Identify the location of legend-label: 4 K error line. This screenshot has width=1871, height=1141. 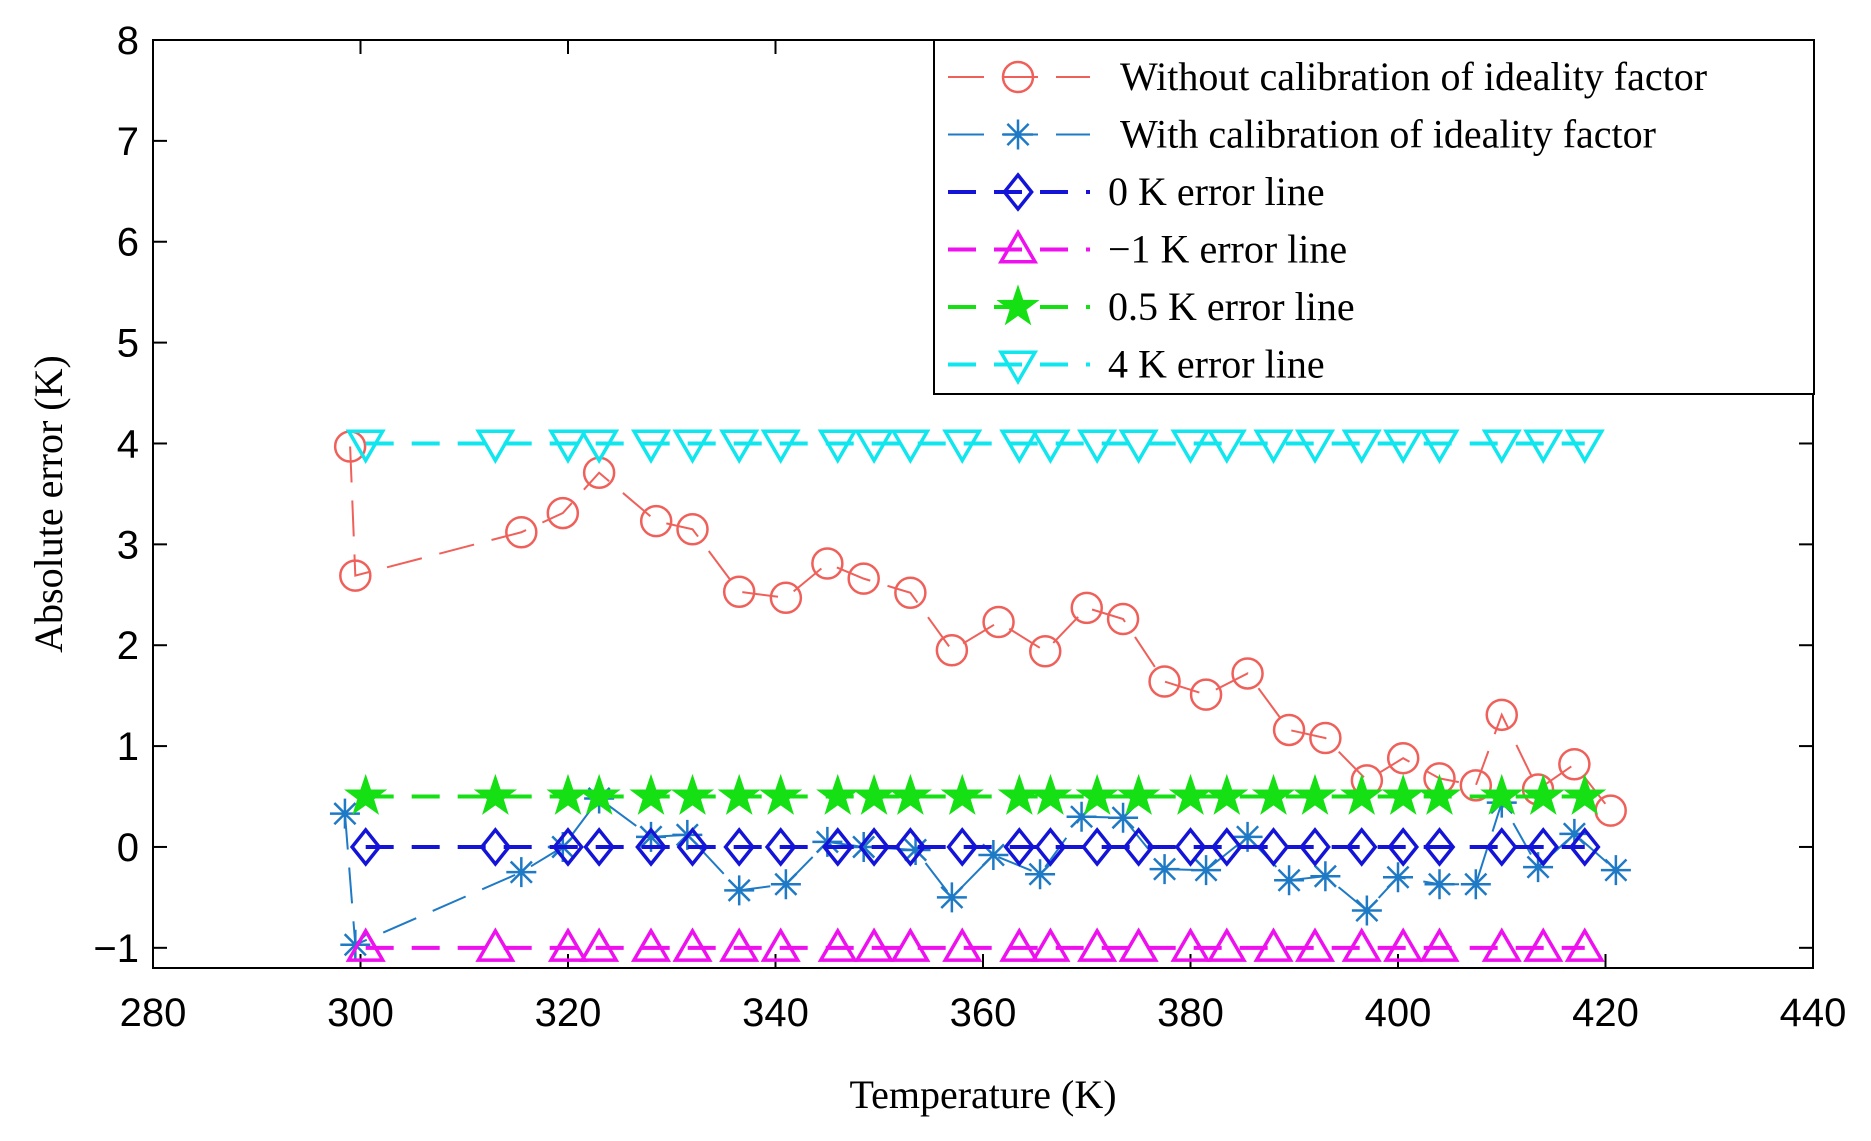
(1216, 364).